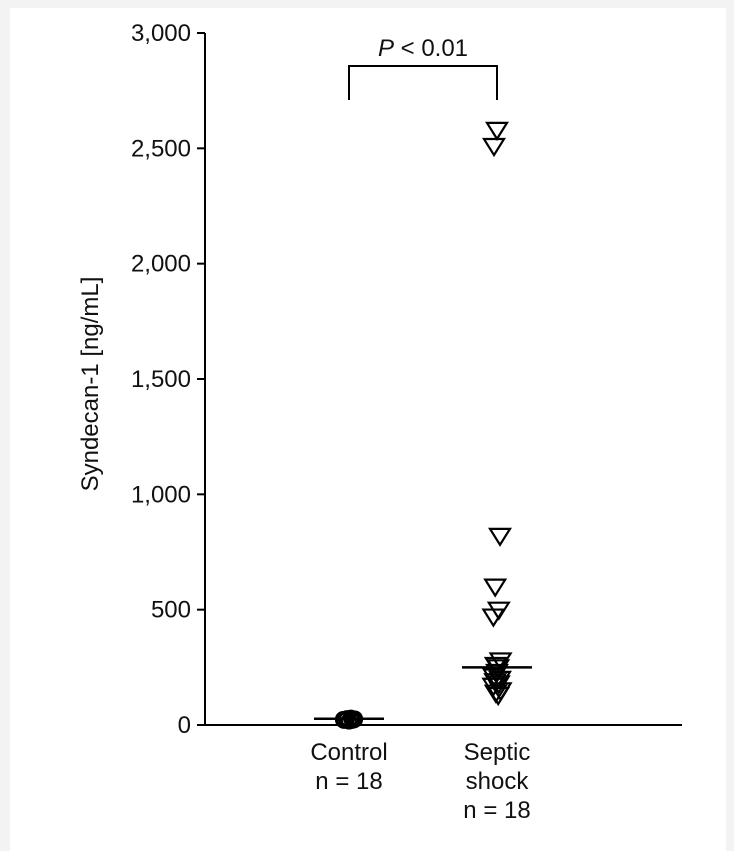 The height and width of the screenshot is (851, 734). I want to click on y-axis: 0 500 1,000 1,500 2,000 2,500 3,000, so click(168, 379).